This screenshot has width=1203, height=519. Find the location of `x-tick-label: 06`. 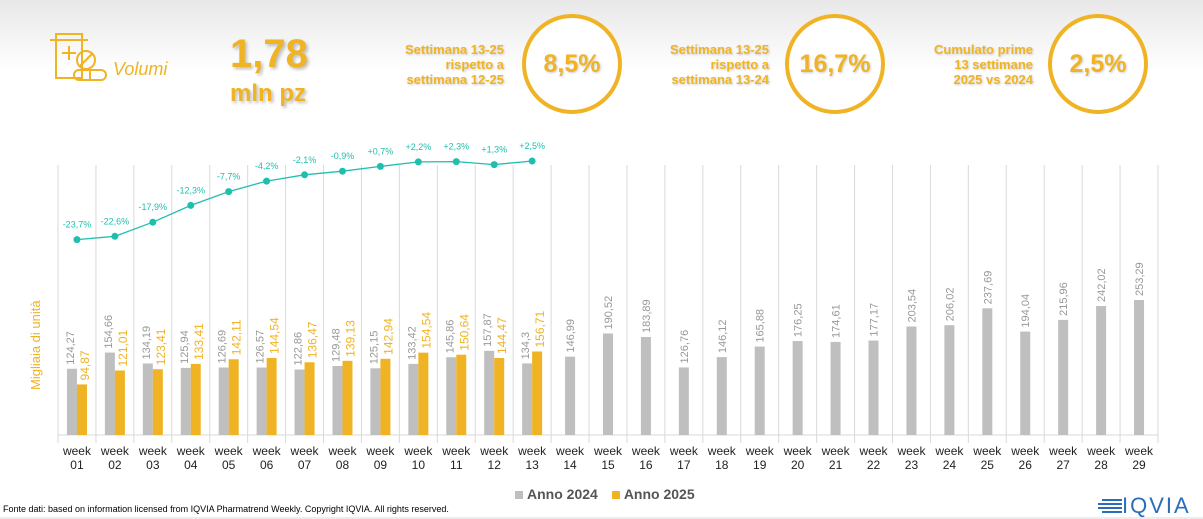

x-tick-label: 06 is located at coordinates (267, 465).